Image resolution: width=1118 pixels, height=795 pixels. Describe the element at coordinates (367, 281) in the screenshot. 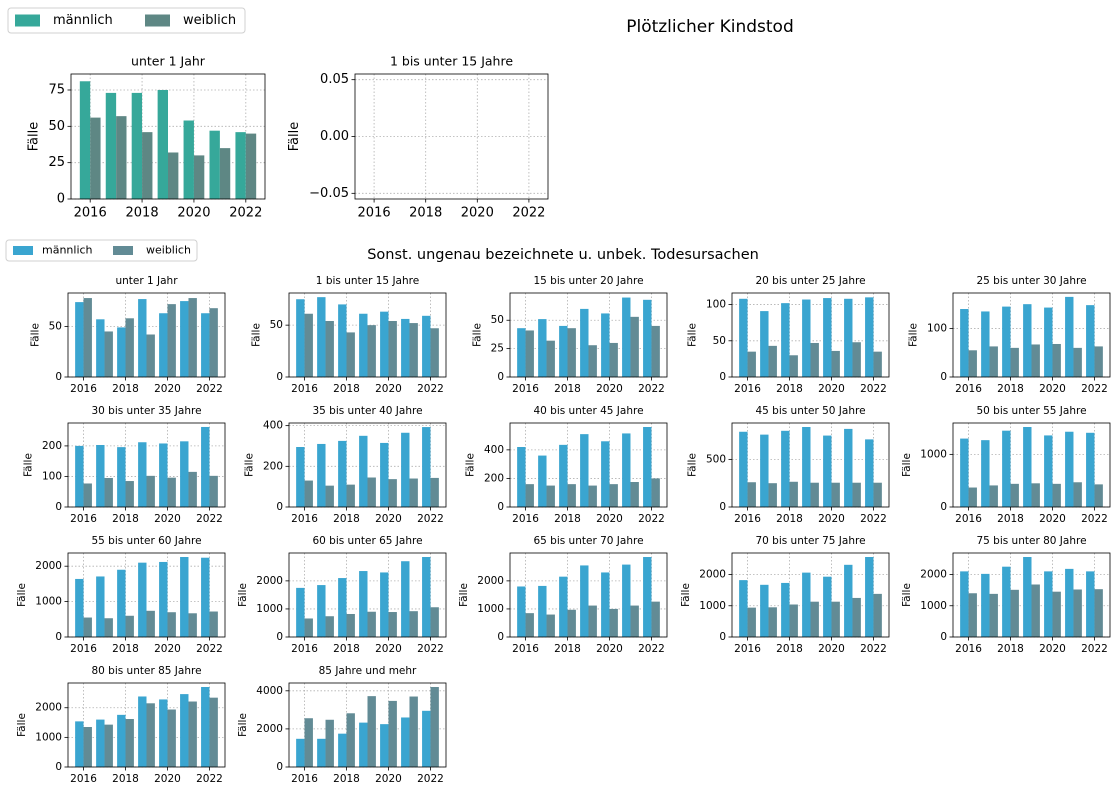

I see `subplot-title: 1 bis unter 15 Jahre` at that location.